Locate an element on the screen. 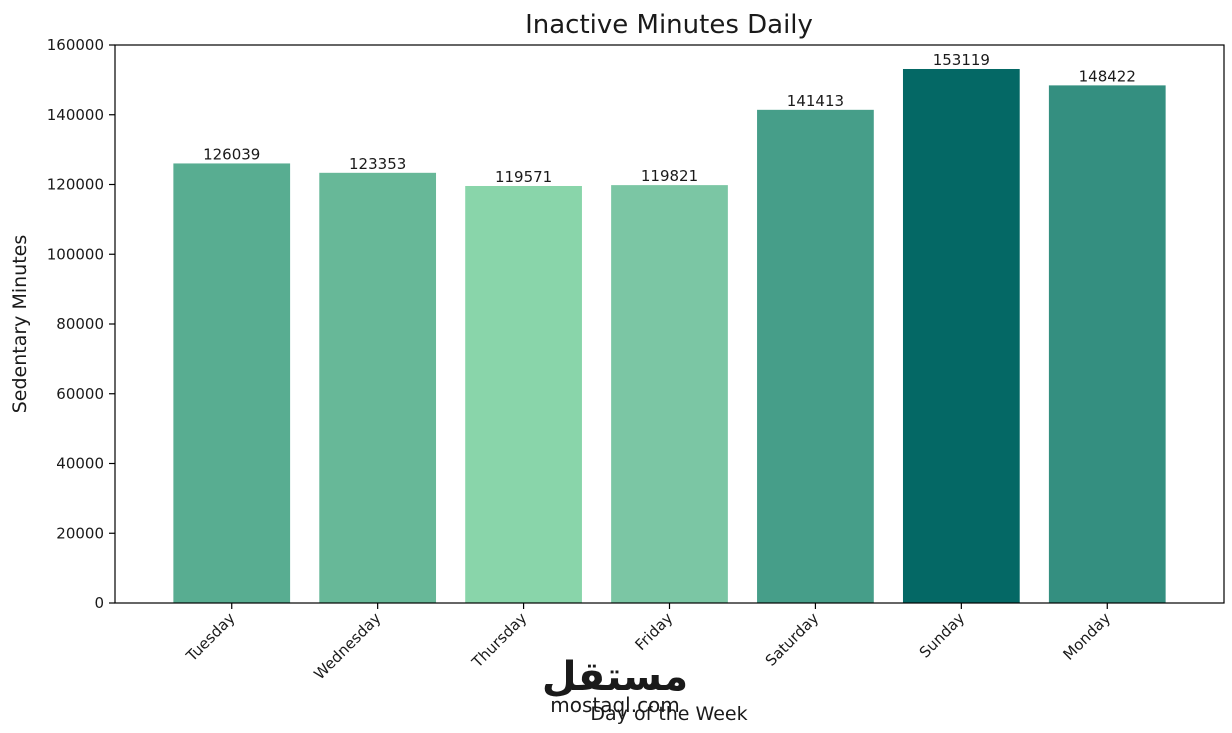 This screenshot has width=1232, height=733. x-tick-label-friday: Friday is located at coordinates (653, 631).